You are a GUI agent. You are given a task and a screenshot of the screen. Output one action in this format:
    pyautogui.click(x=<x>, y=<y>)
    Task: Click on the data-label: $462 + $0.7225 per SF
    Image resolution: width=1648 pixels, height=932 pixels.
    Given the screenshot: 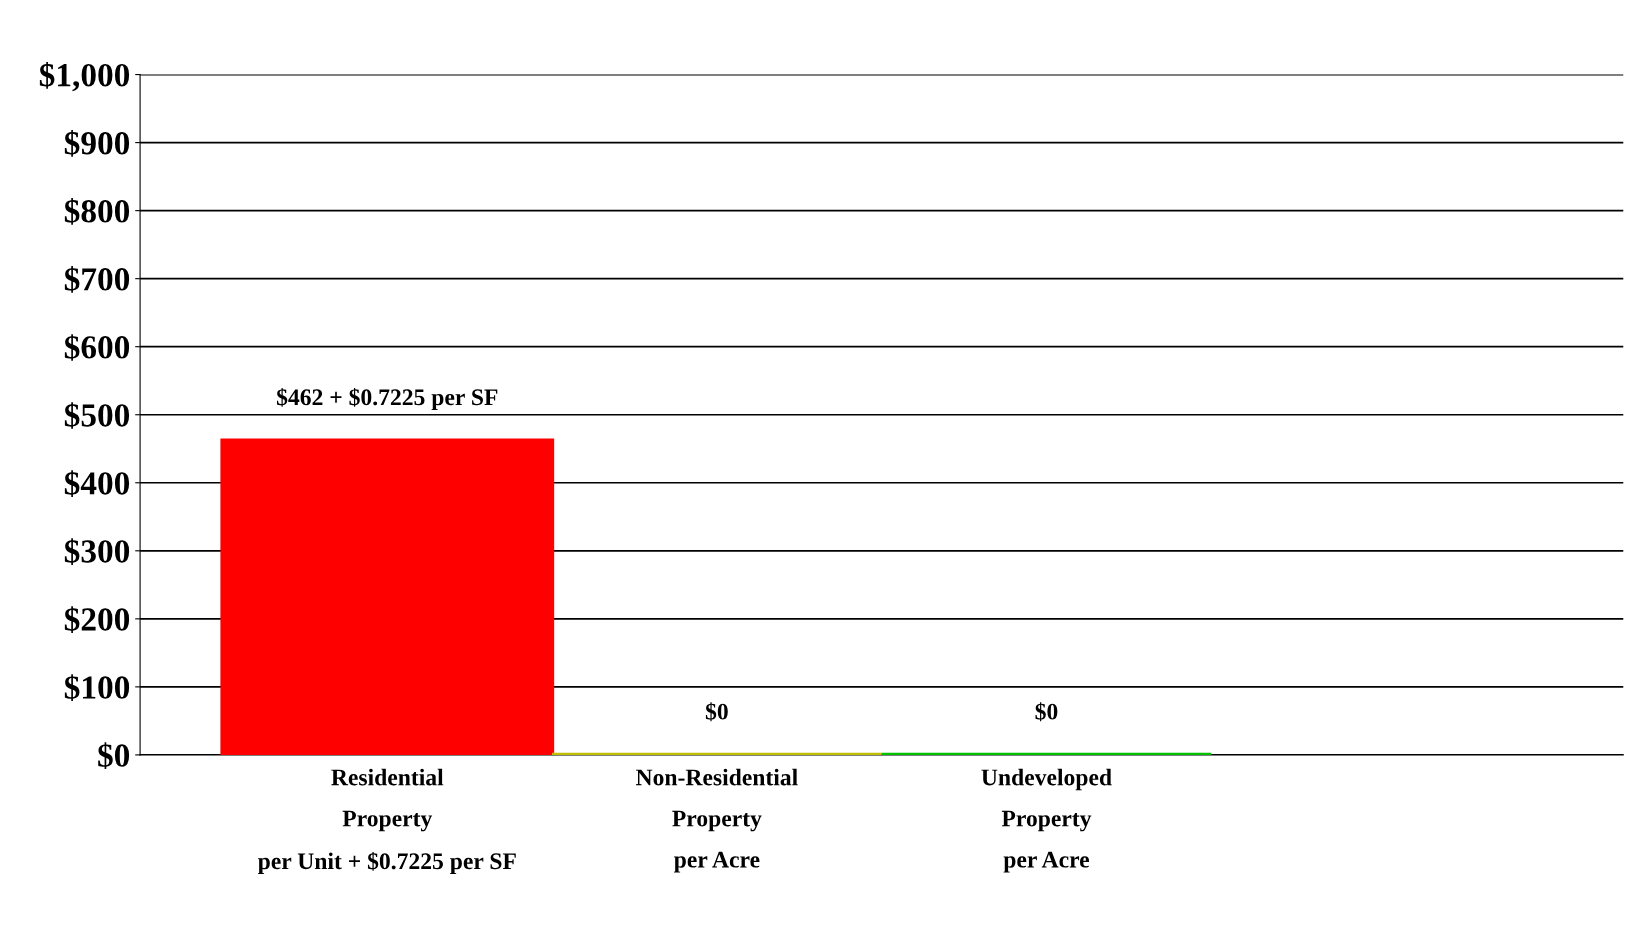 What is the action you would take?
    pyautogui.click(x=387, y=399)
    